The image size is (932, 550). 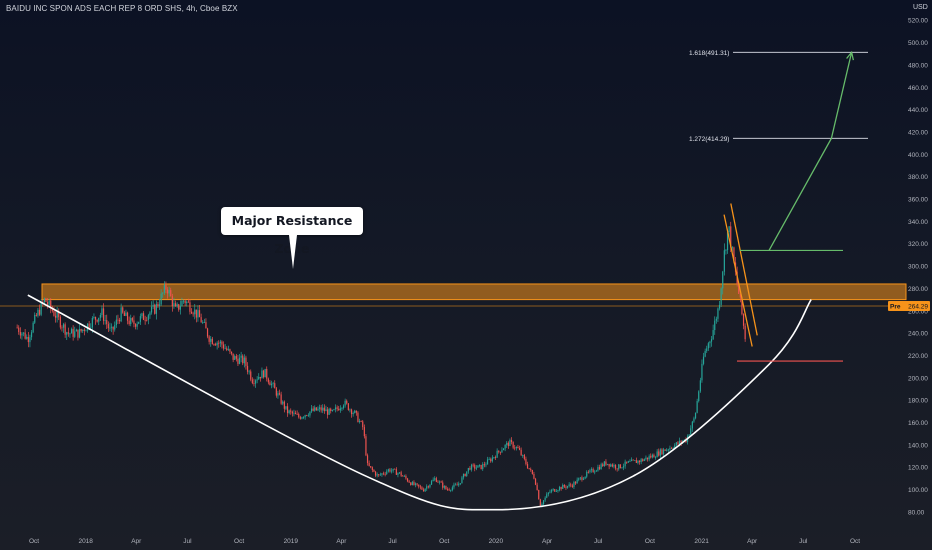 I want to click on price-tag, so click(x=909, y=305).